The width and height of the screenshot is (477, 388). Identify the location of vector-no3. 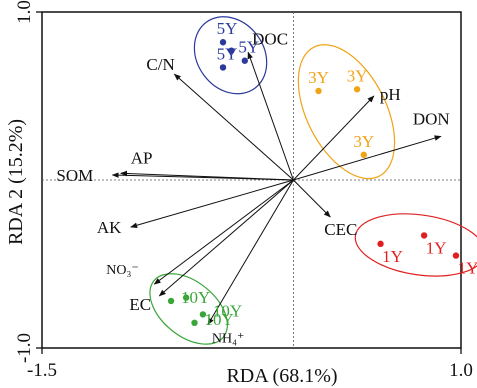
(223, 232).